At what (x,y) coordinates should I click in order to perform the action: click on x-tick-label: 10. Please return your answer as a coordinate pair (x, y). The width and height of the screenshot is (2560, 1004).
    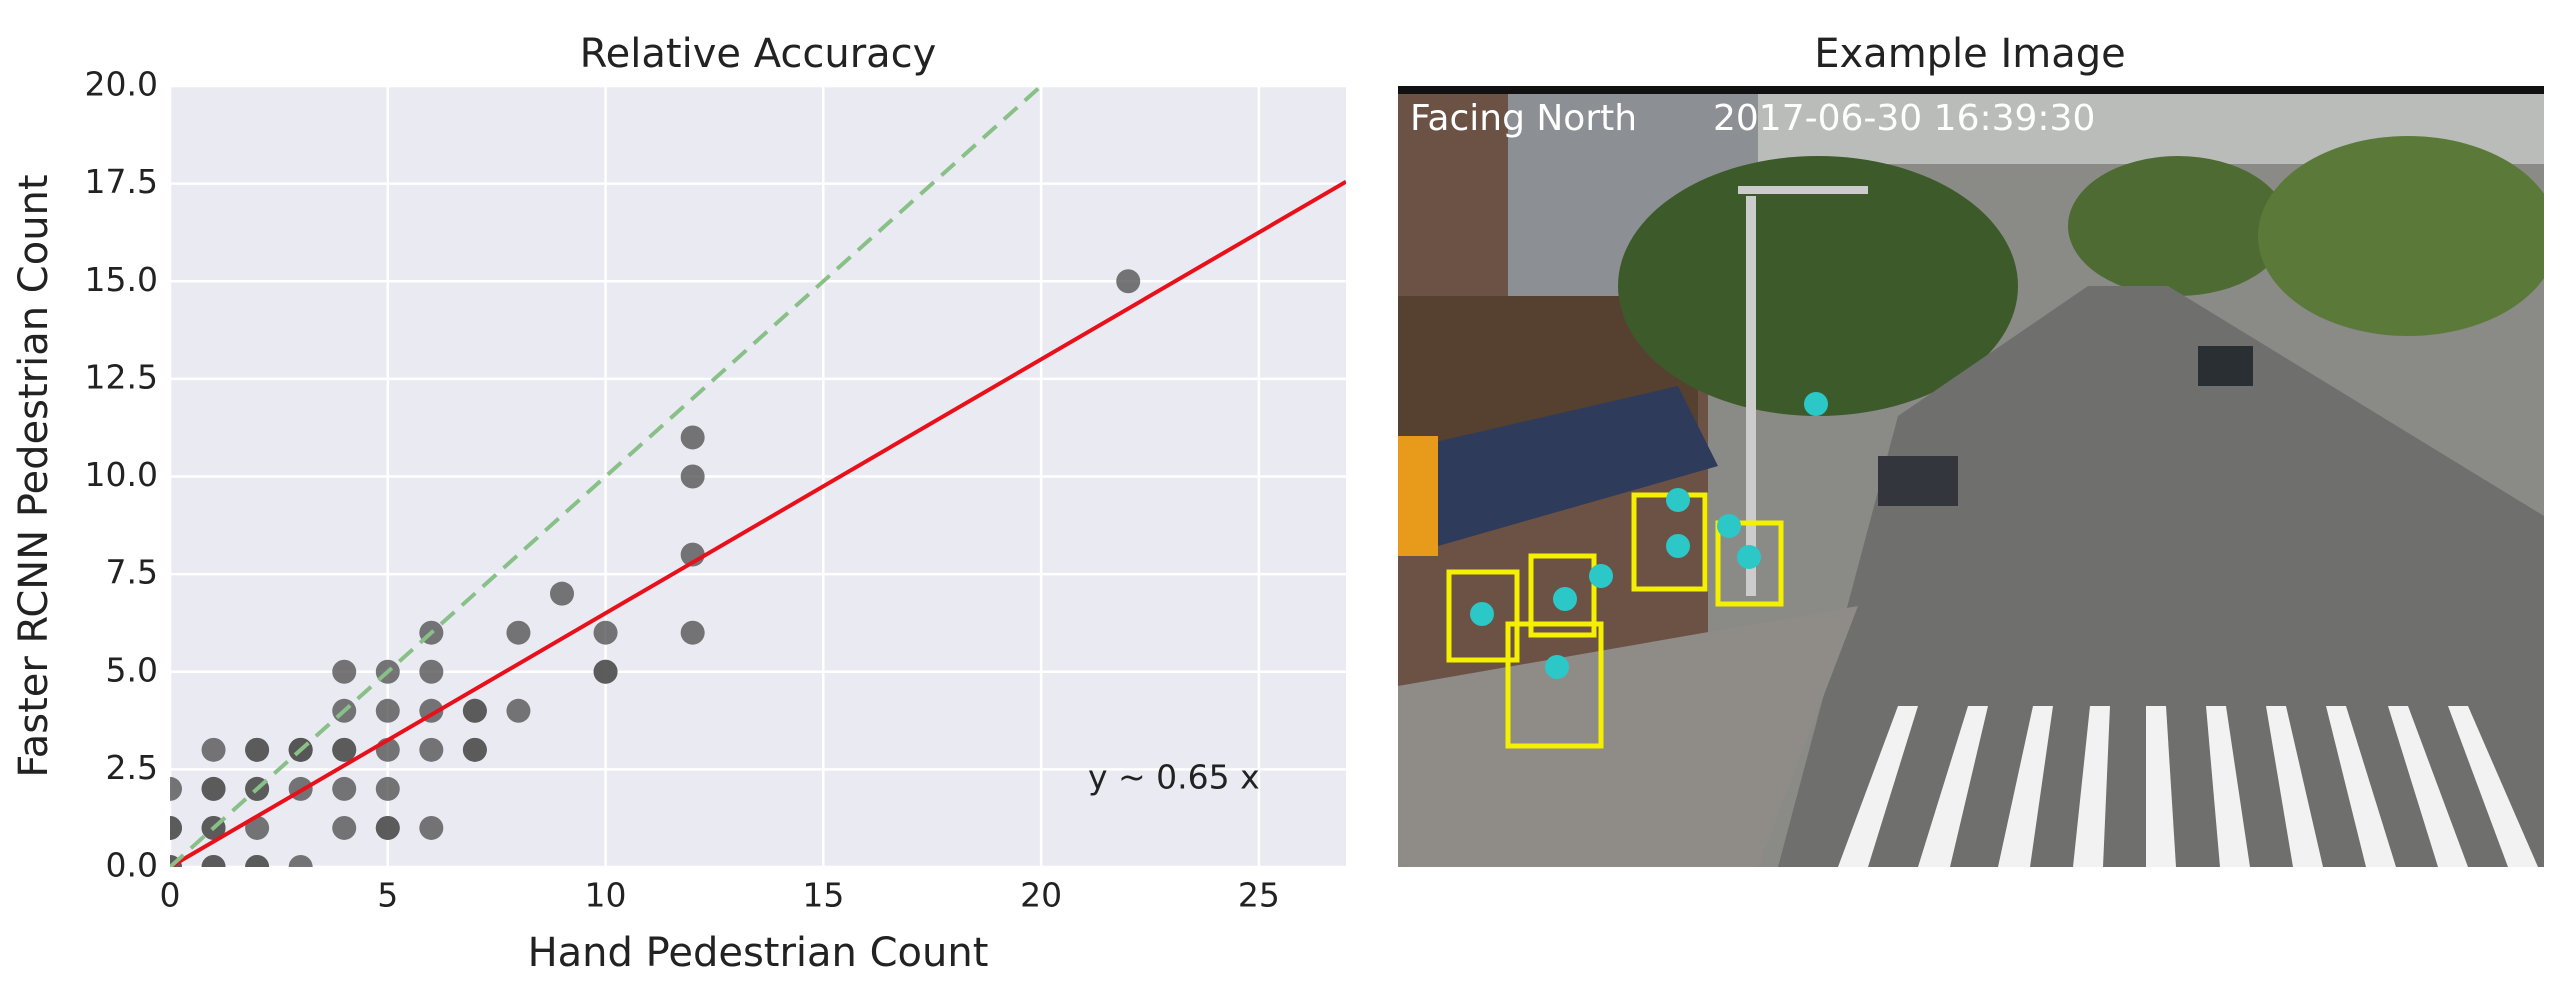
    Looking at the image, I should click on (606, 895).